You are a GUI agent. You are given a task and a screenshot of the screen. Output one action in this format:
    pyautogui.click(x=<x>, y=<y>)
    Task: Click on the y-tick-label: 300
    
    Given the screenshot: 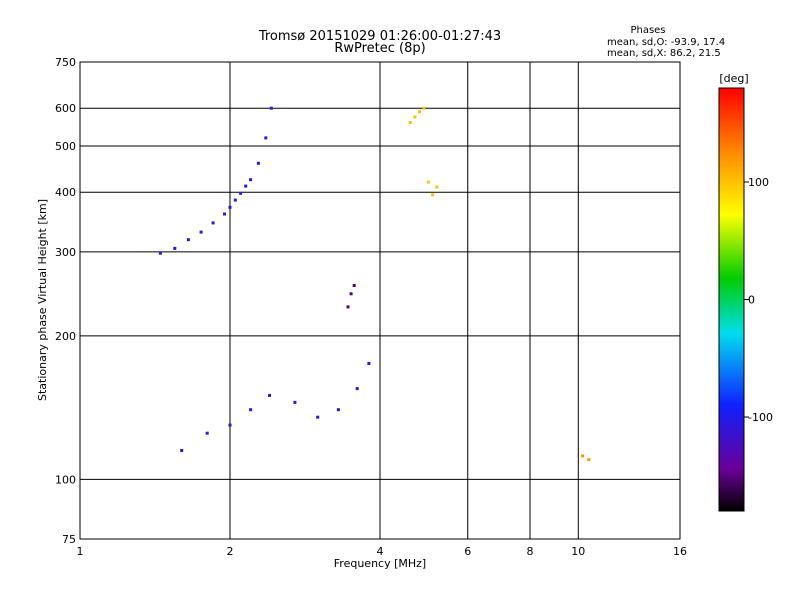 What is the action you would take?
    pyautogui.click(x=65, y=252)
    